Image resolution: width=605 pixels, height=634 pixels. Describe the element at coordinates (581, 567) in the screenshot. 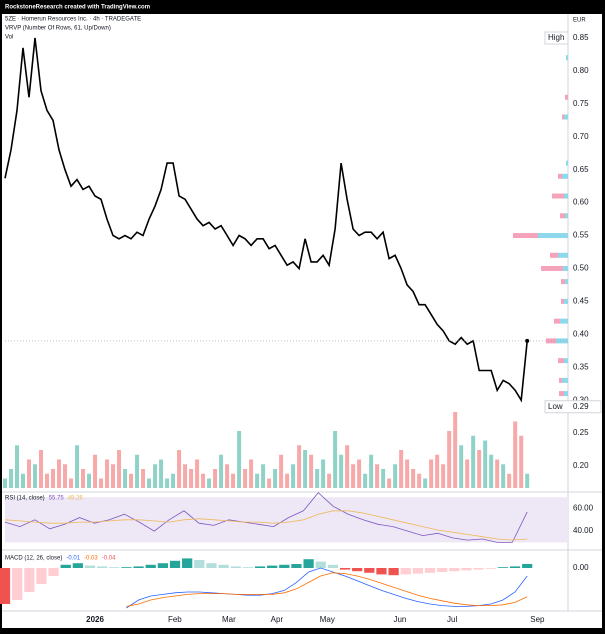

I see `y-tick-label: 0.00` at that location.